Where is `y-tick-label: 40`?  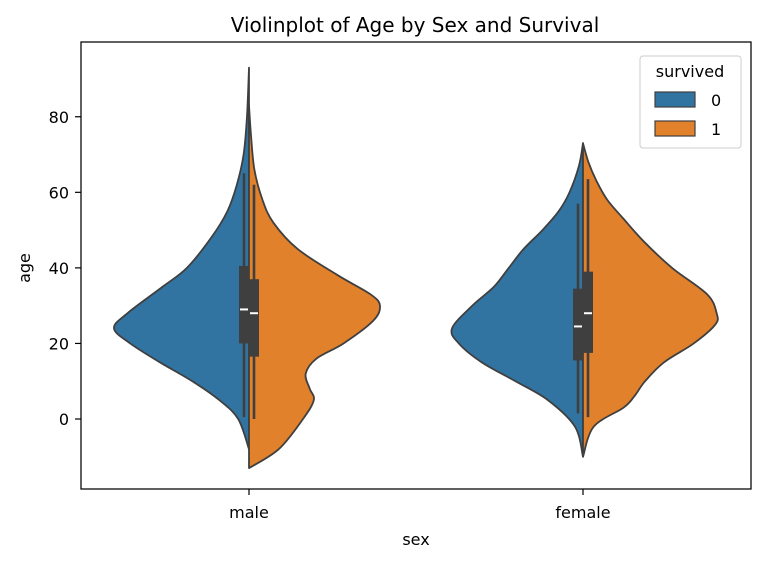
y-tick-label: 40 is located at coordinates (59, 268).